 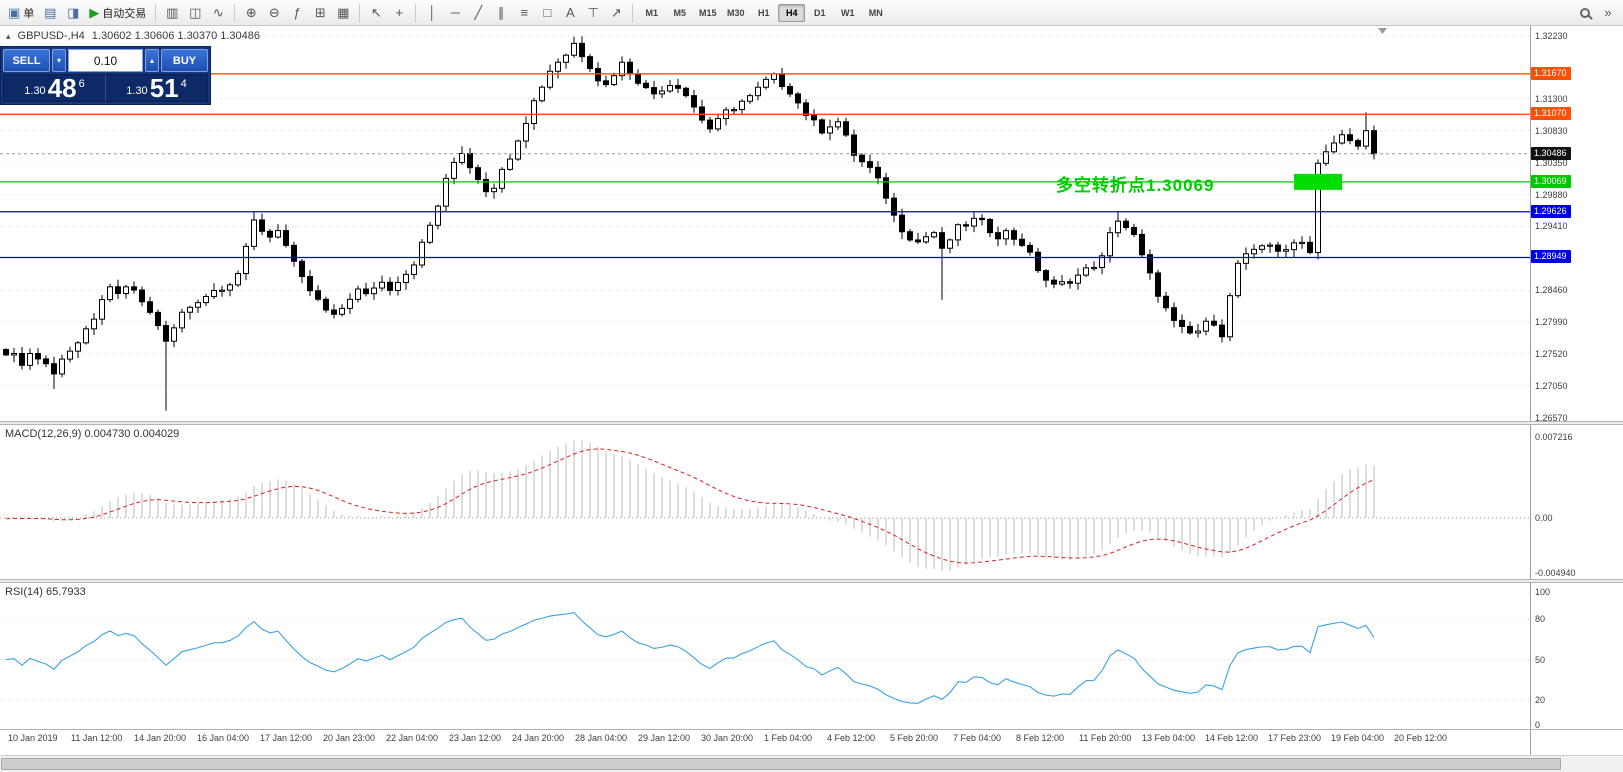 I want to click on buy-price-display: 1.30 51 4, so click(x=156, y=88).